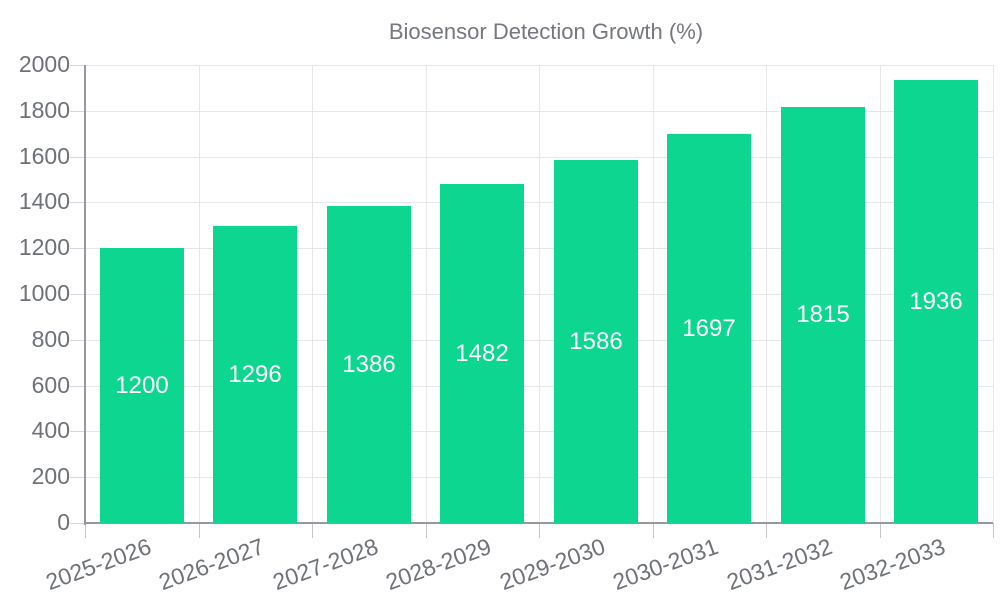 The image size is (1000, 600). I want to click on x-axis-category-label: 2026-2027, so click(211, 564).